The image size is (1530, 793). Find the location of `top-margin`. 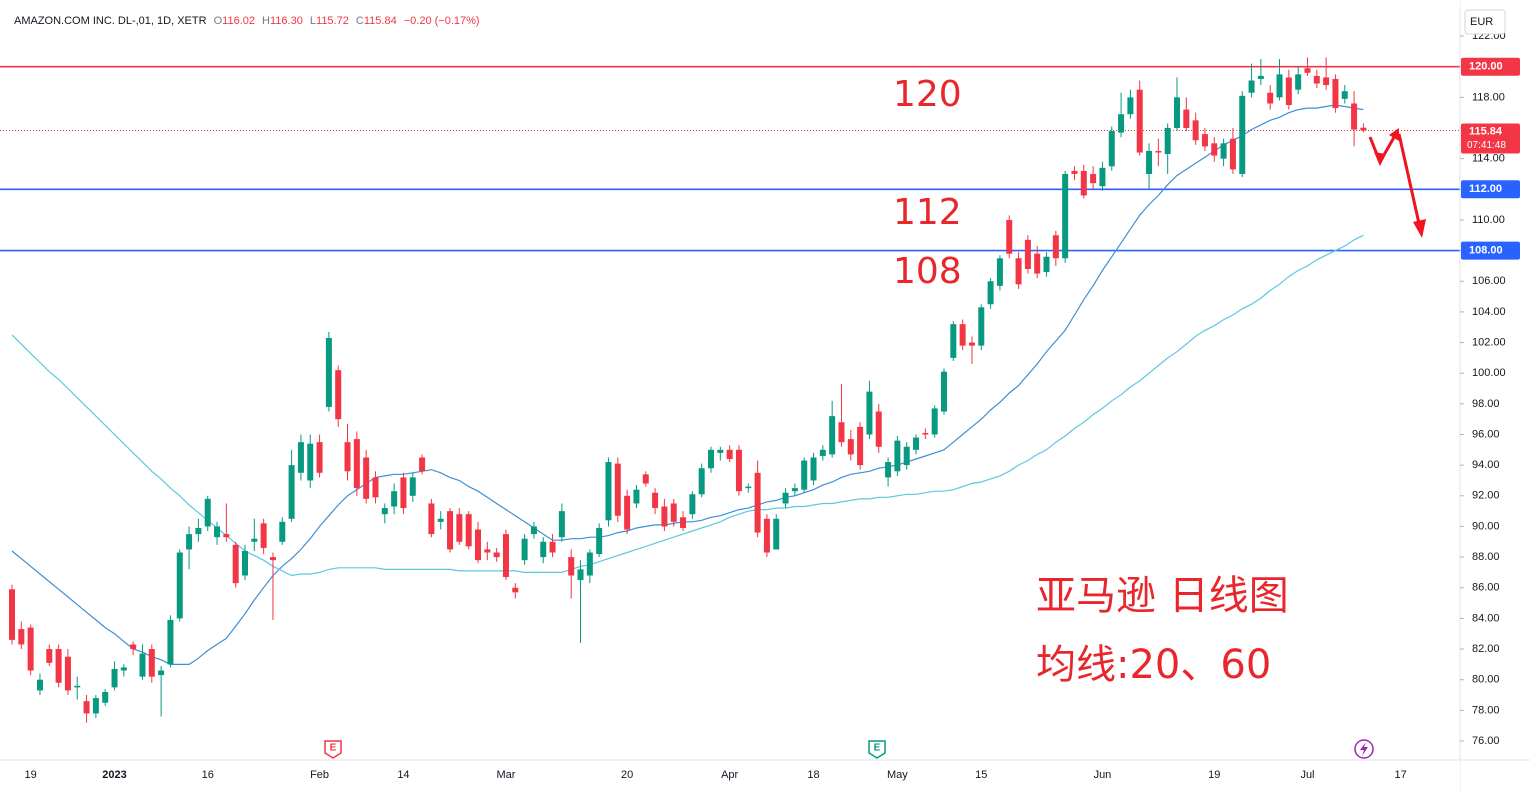

top-margin is located at coordinates (730, 4).